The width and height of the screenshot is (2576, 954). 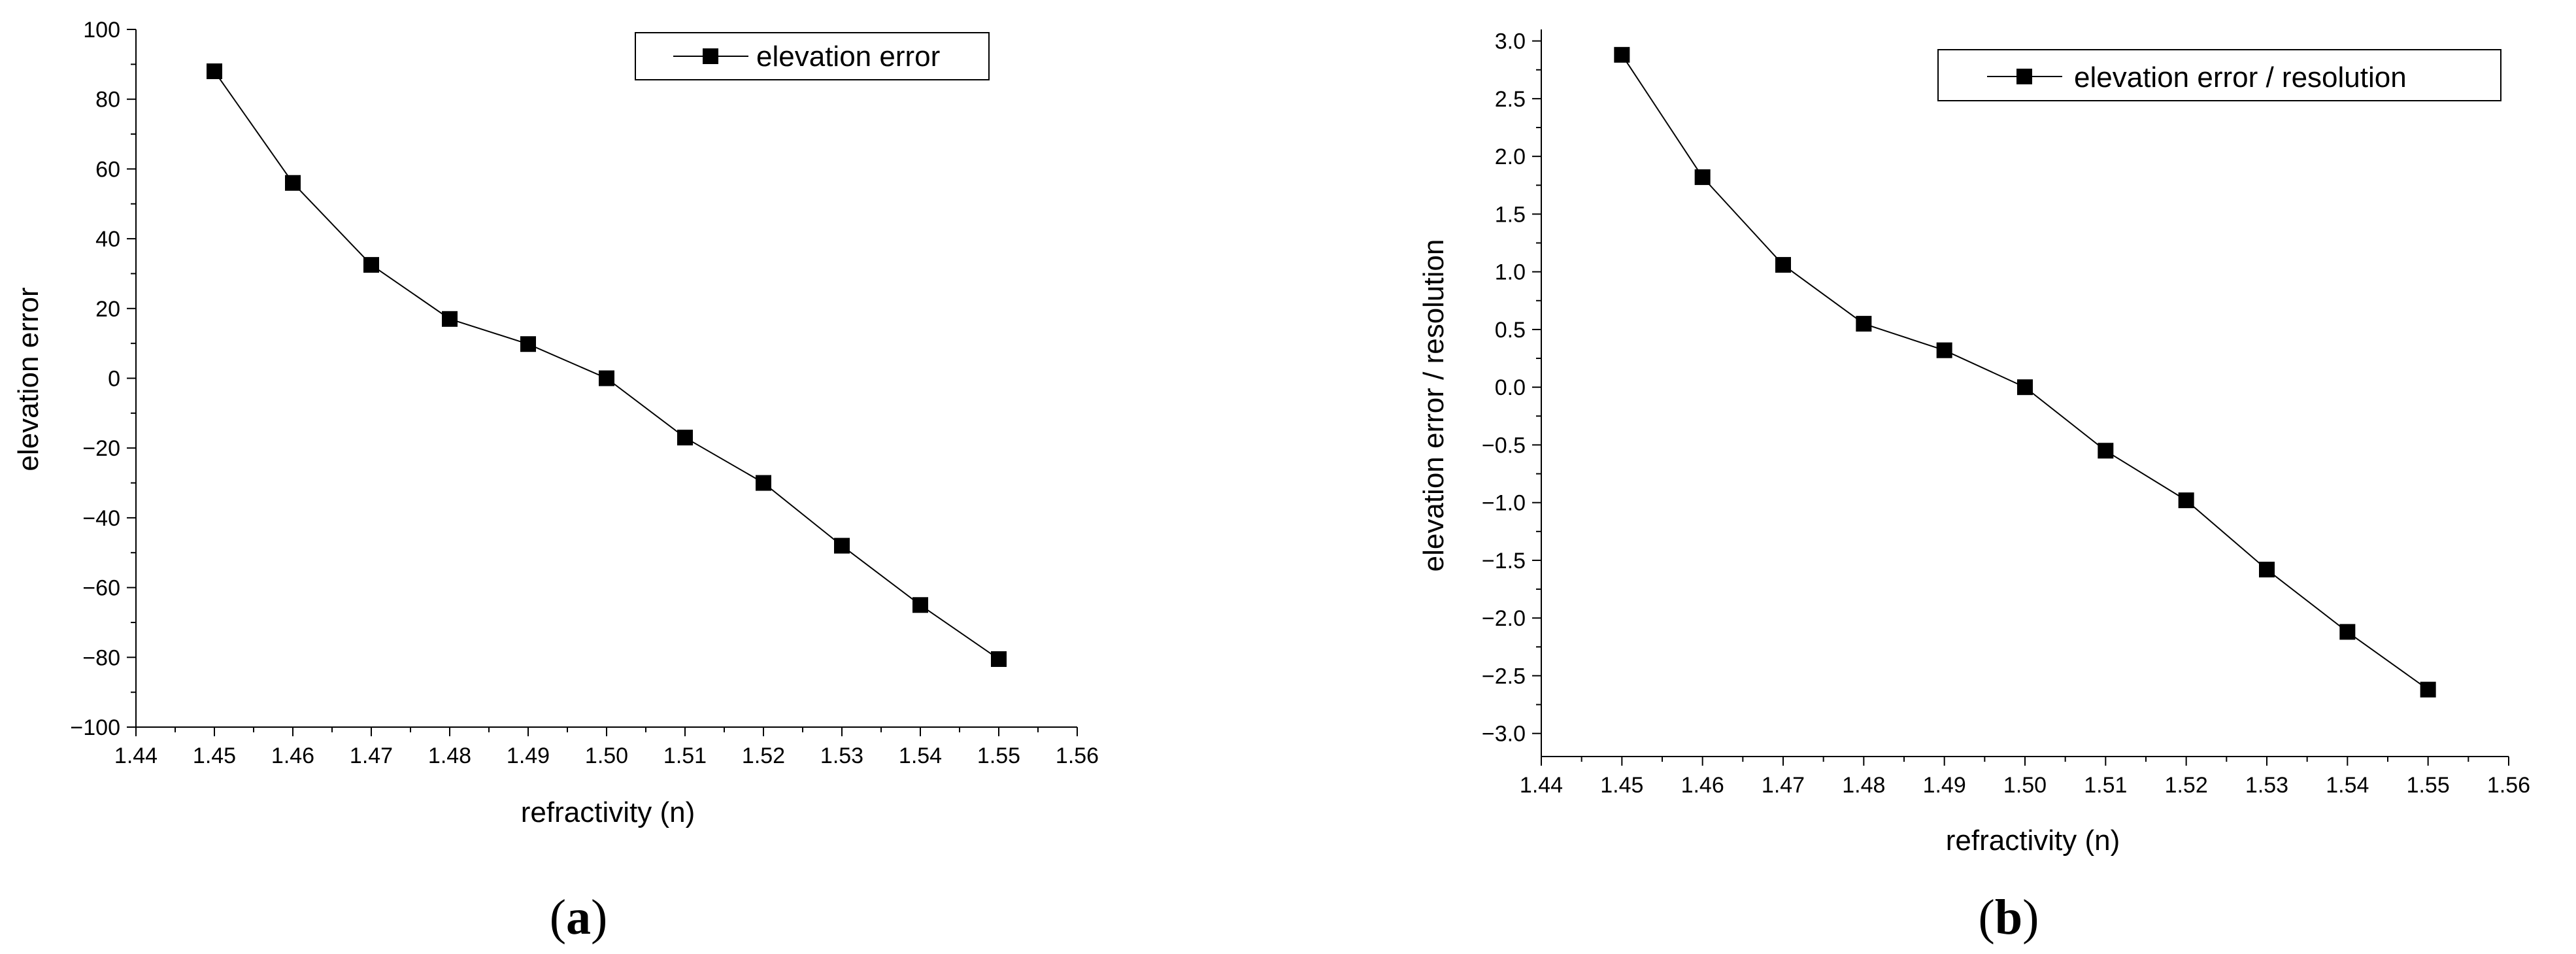 I want to click on y-tick-label: 0.5, so click(x=1511, y=330).